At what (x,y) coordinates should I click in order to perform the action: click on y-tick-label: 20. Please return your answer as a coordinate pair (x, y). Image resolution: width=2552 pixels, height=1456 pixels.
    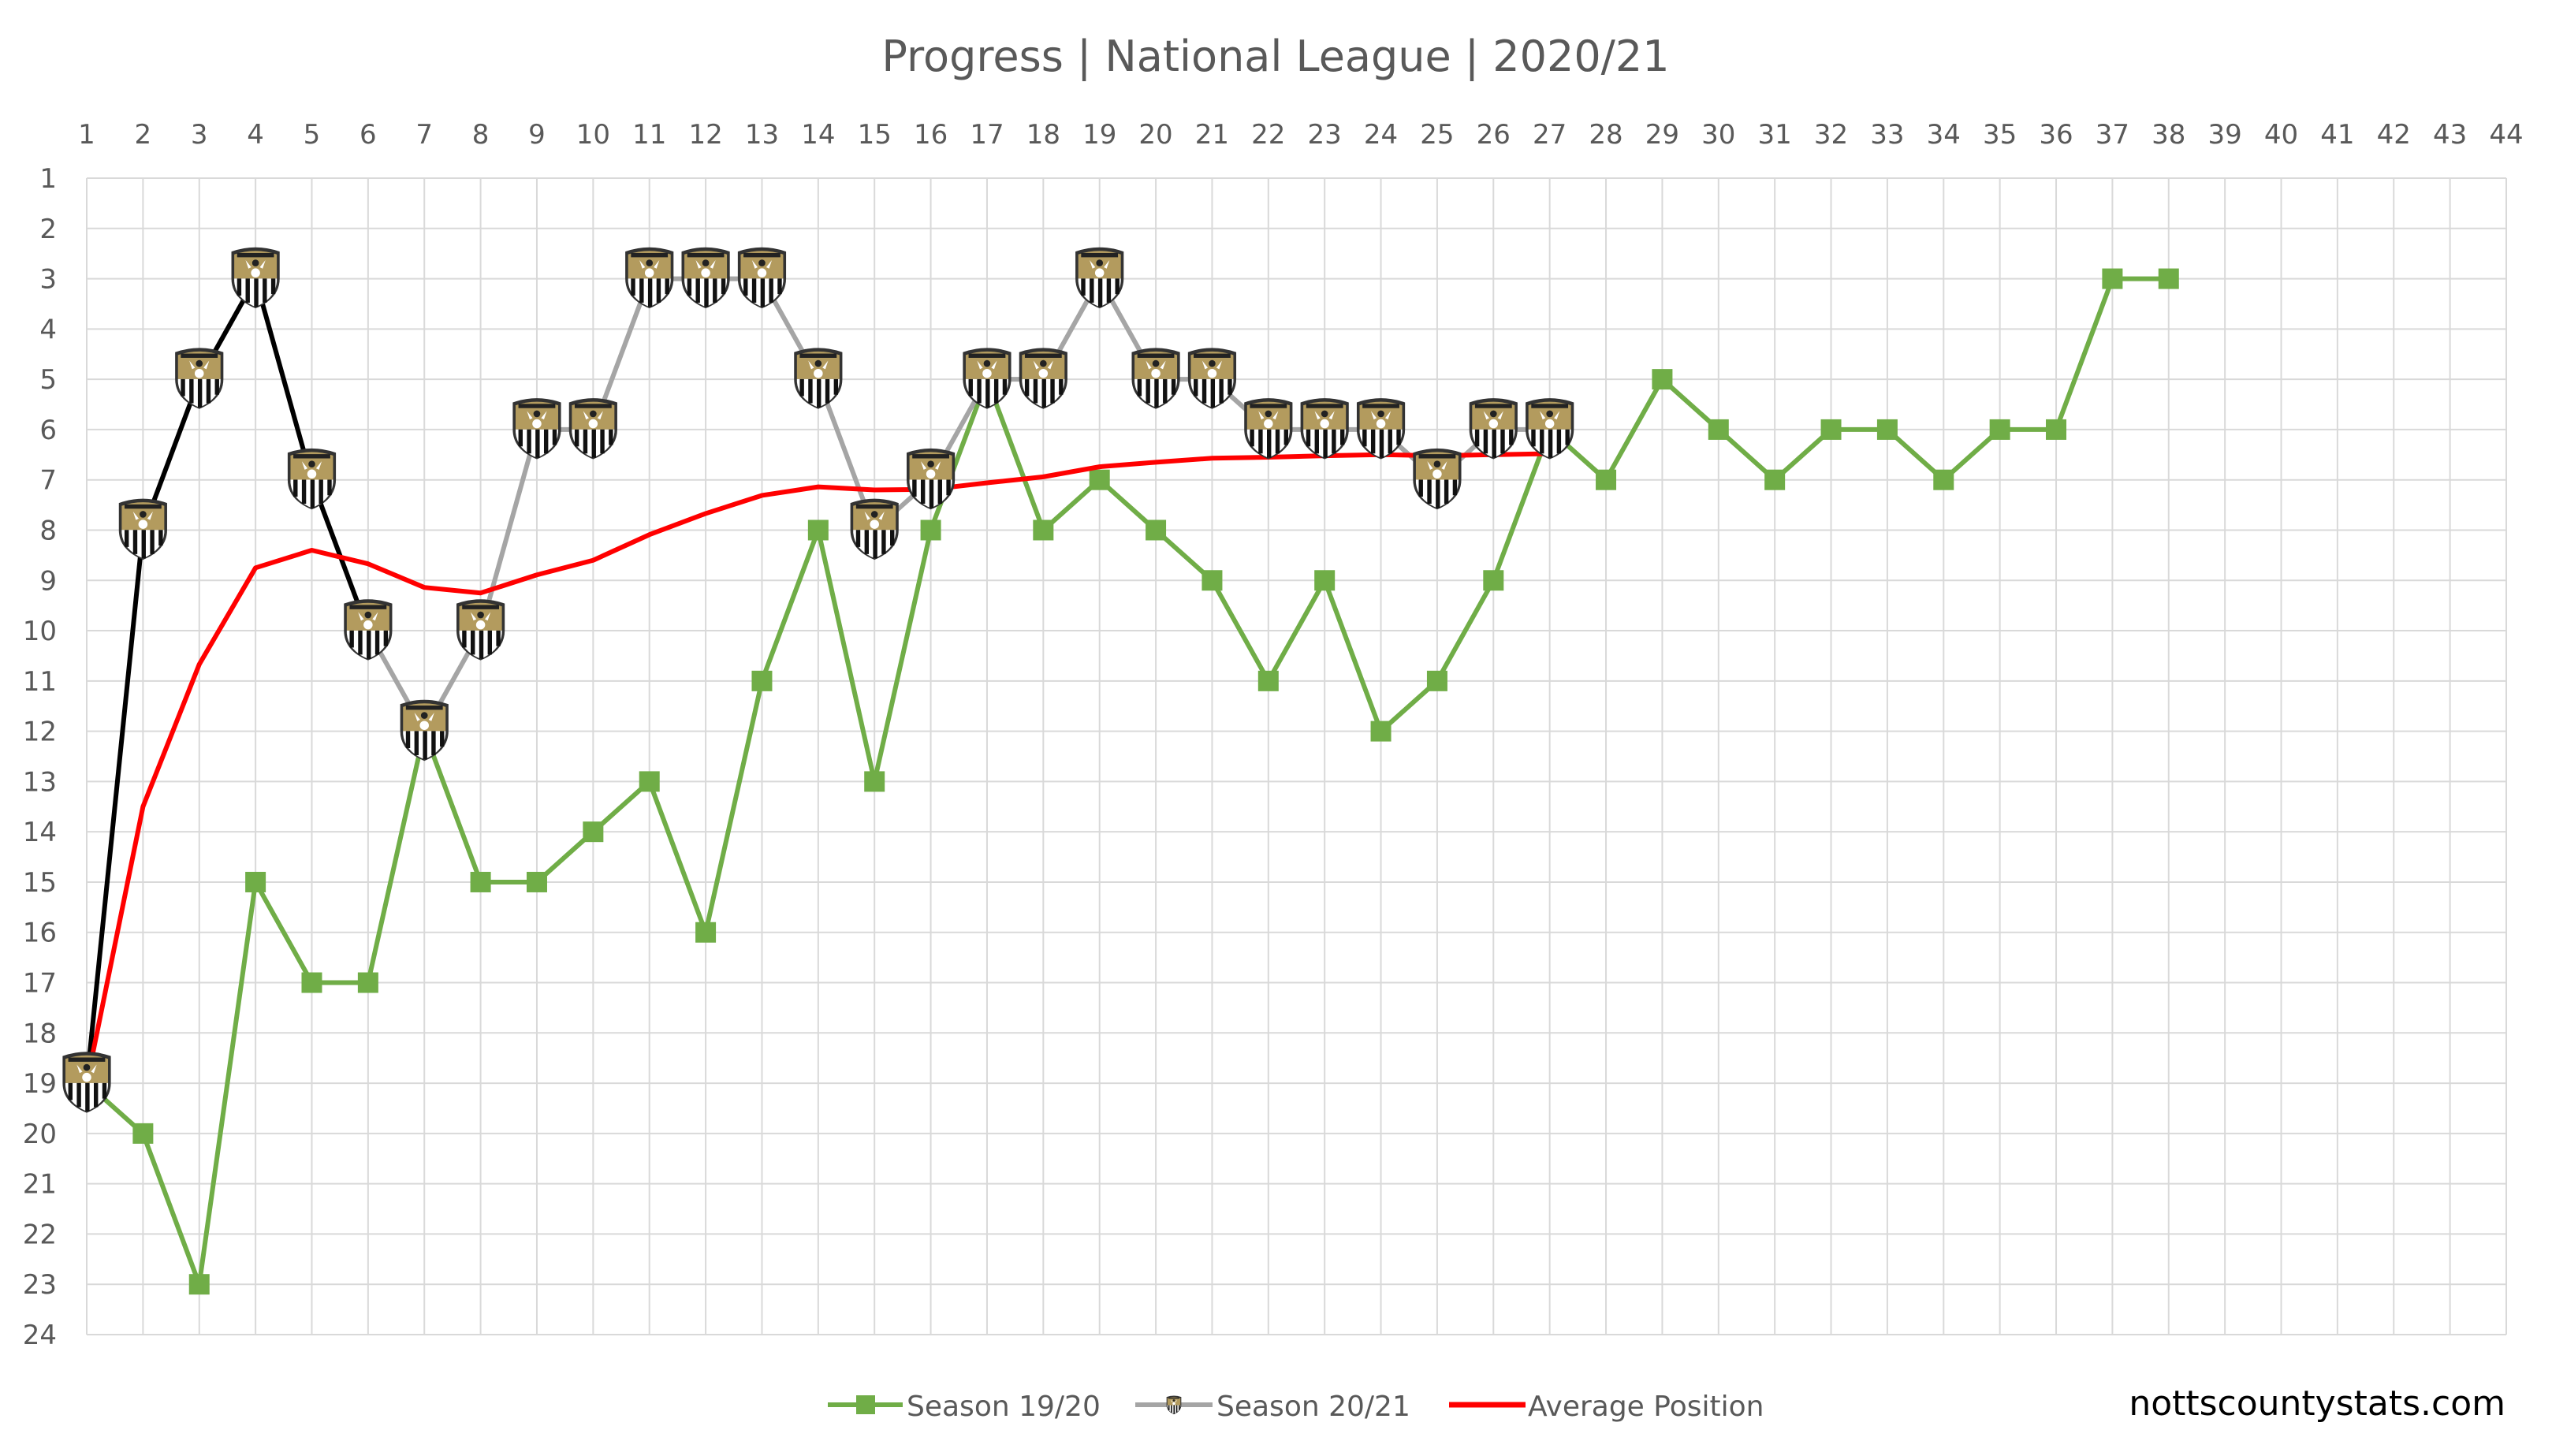
    Looking at the image, I should click on (40, 1134).